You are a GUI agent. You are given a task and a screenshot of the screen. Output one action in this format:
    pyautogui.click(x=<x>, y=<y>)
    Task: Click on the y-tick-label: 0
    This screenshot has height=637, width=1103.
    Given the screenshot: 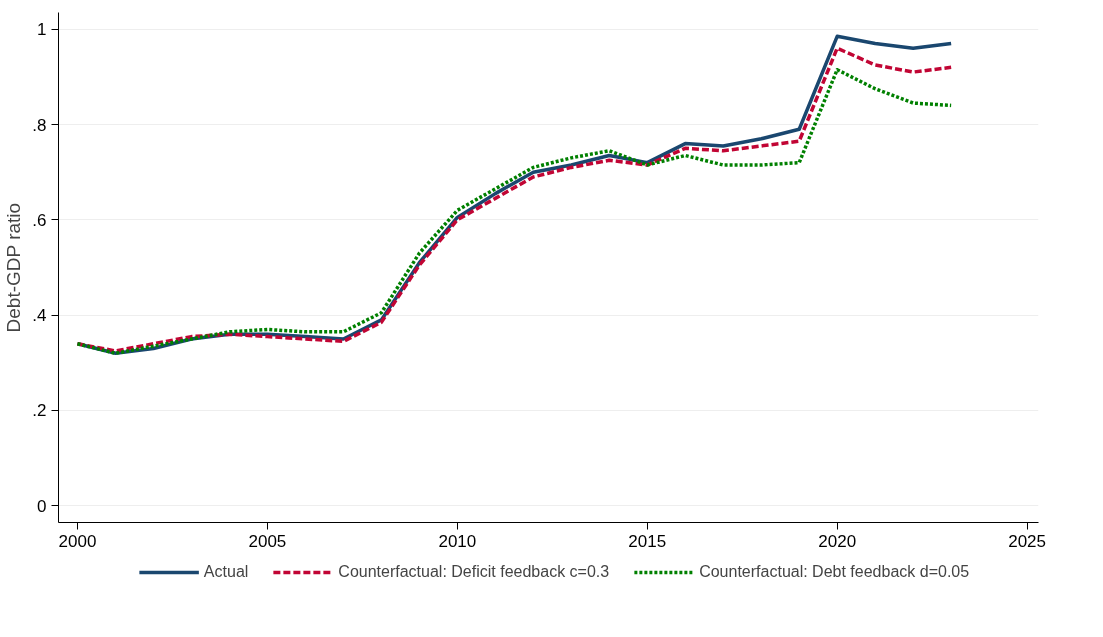 What is the action you would take?
    pyautogui.click(x=42, y=506)
    